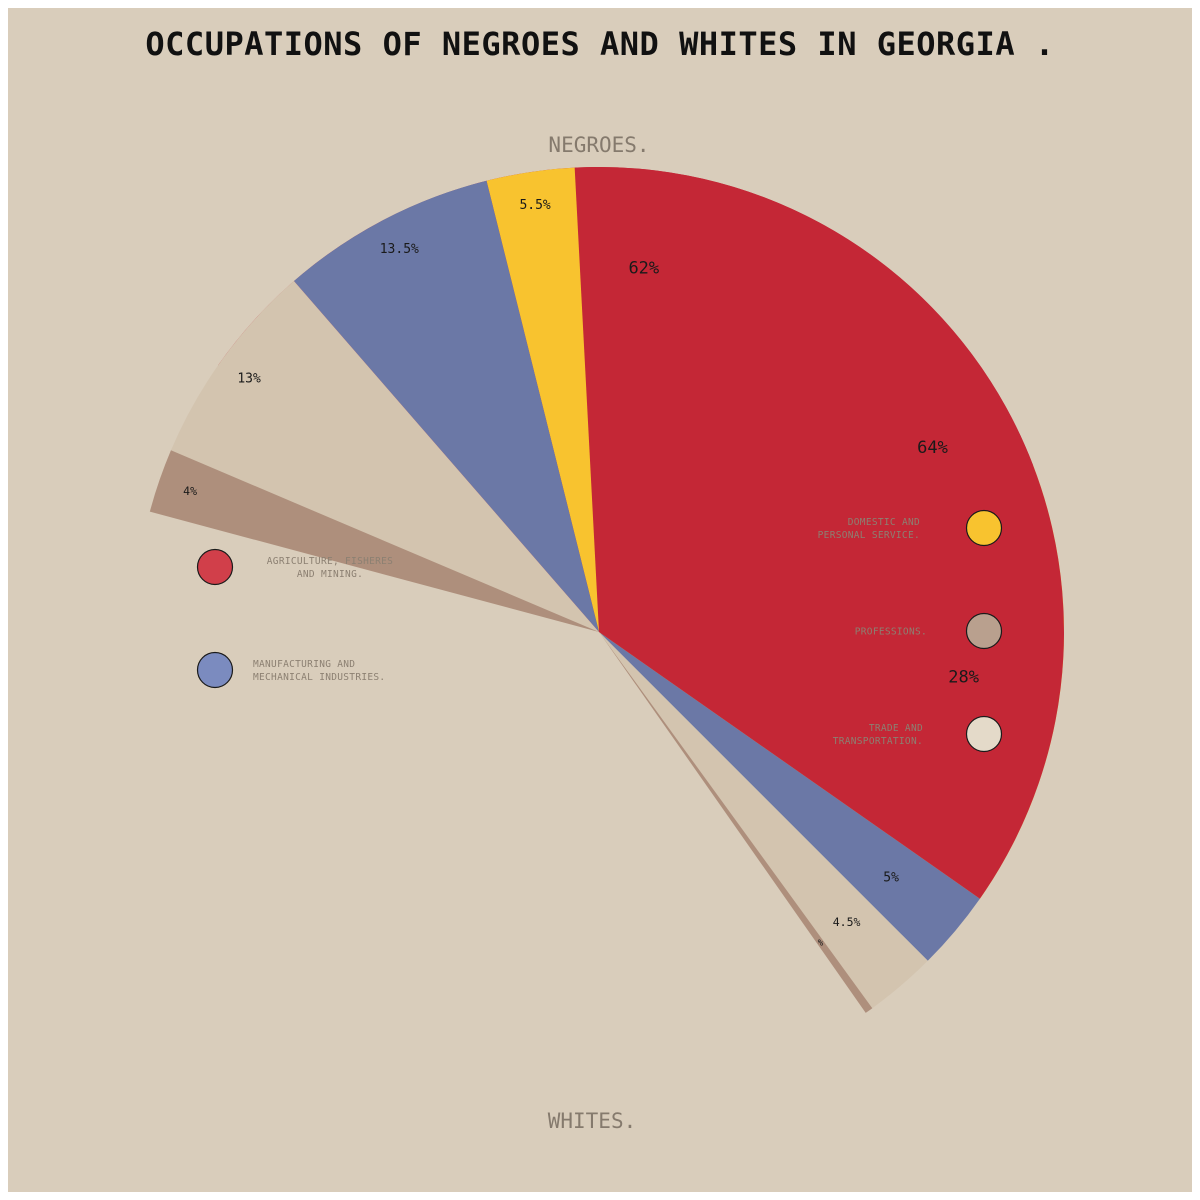 The image size is (1200, 1200). What do you see at coordinates (878, 741) in the screenshot?
I see `legend-label-trade: TRANSPORTATION.` at bounding box center [878, 741].